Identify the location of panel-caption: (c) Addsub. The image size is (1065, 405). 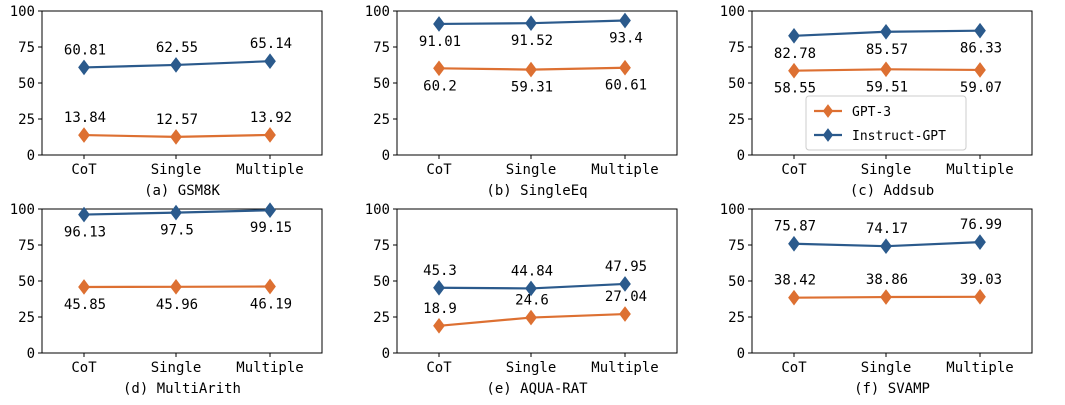
(892, 191).